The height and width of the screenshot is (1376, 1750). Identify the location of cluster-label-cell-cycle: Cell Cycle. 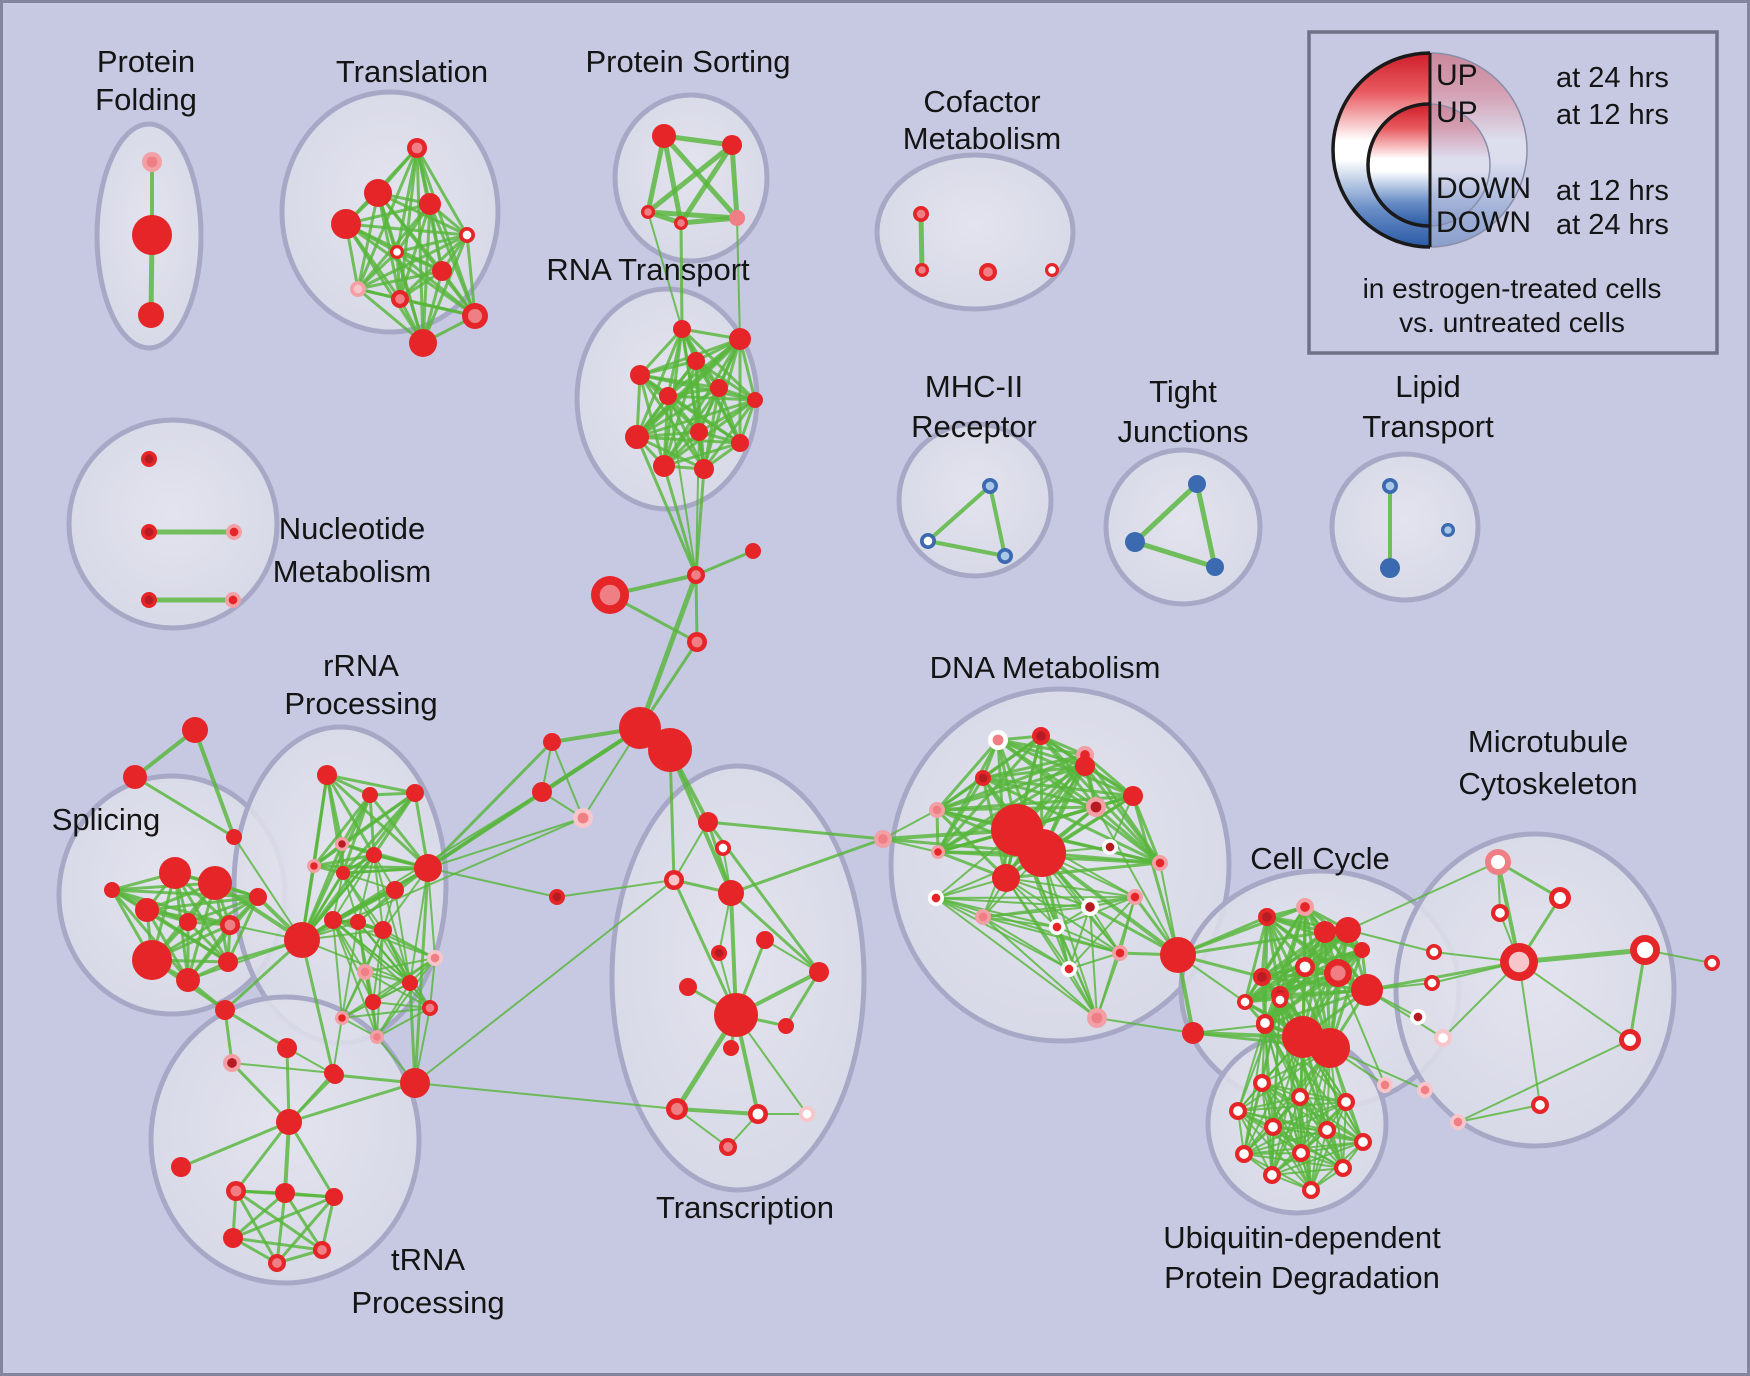
(1320, 858).